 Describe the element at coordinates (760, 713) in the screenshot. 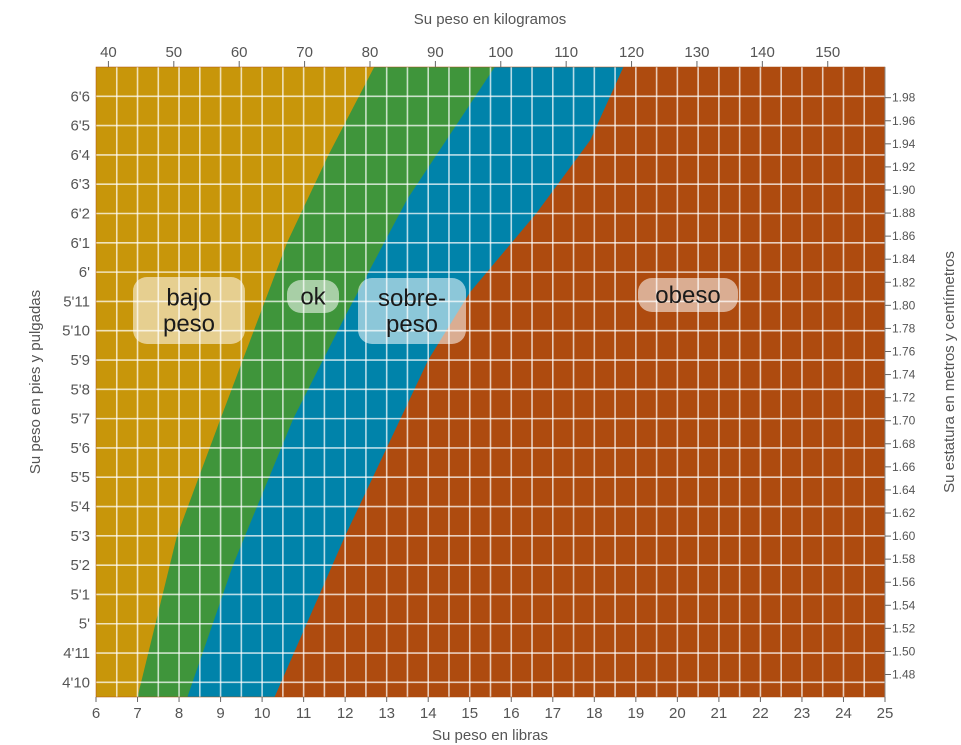

I see `x-bottom-tick-label: 22` at that location.